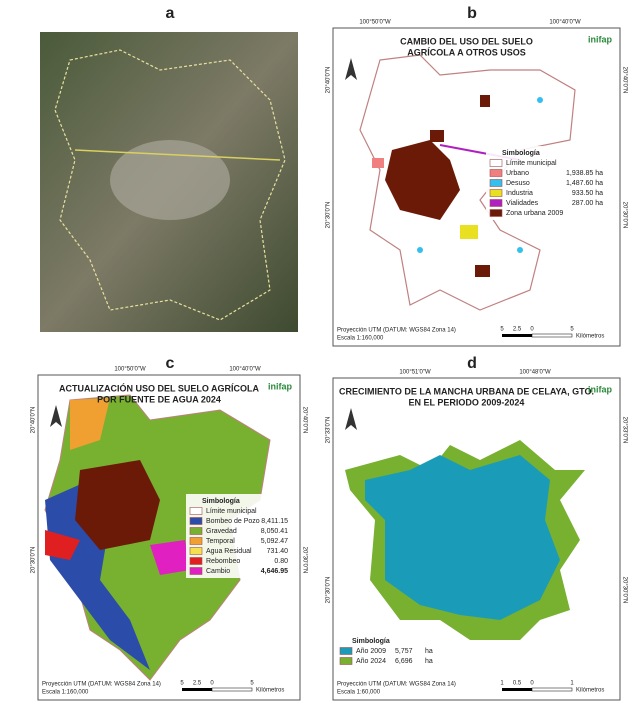 The image size is (629, 722). What do you see at coordinates (170, 13) in the screenshot?
I see `panel-label: a` at bounding box center [170, 13].